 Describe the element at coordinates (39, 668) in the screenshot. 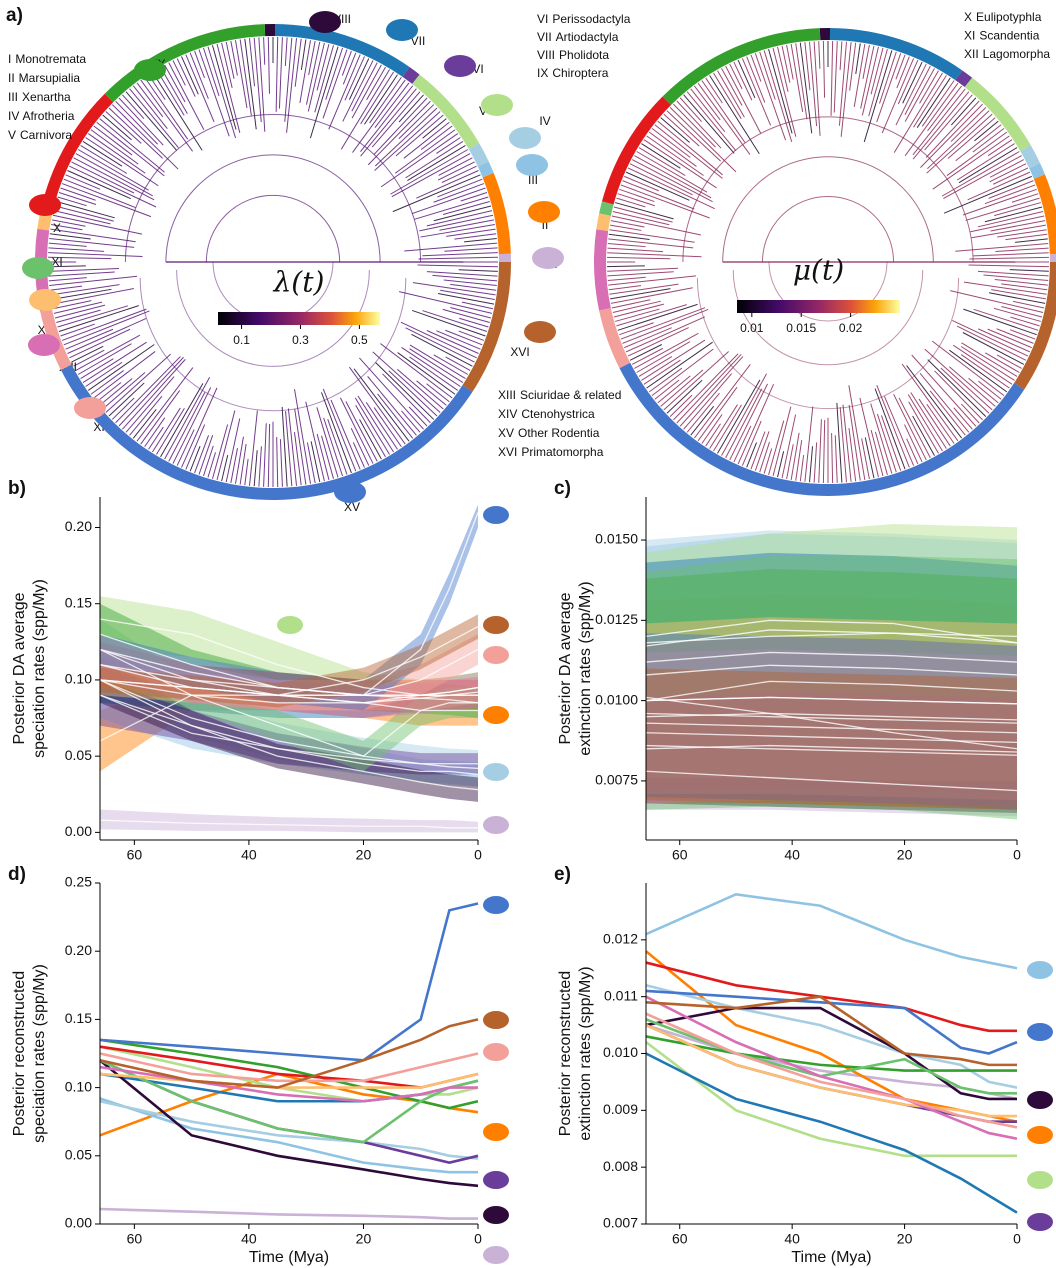

I see `y-axis-label: speciation rates (spp/My)` at that location.